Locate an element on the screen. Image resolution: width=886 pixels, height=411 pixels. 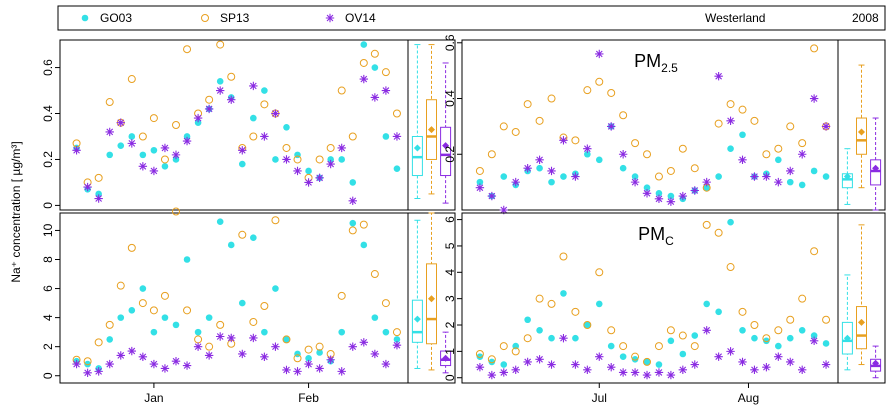
box is located at coordinates (861, 136).